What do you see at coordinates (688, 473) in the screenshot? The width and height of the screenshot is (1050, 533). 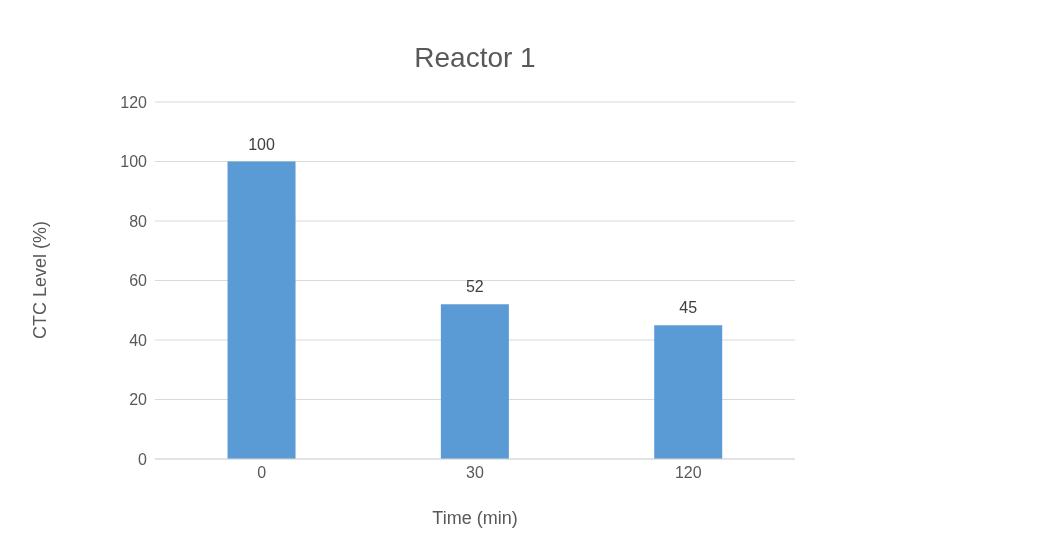 I see `x-tick-label: 120` at bounding box center [688, 473].